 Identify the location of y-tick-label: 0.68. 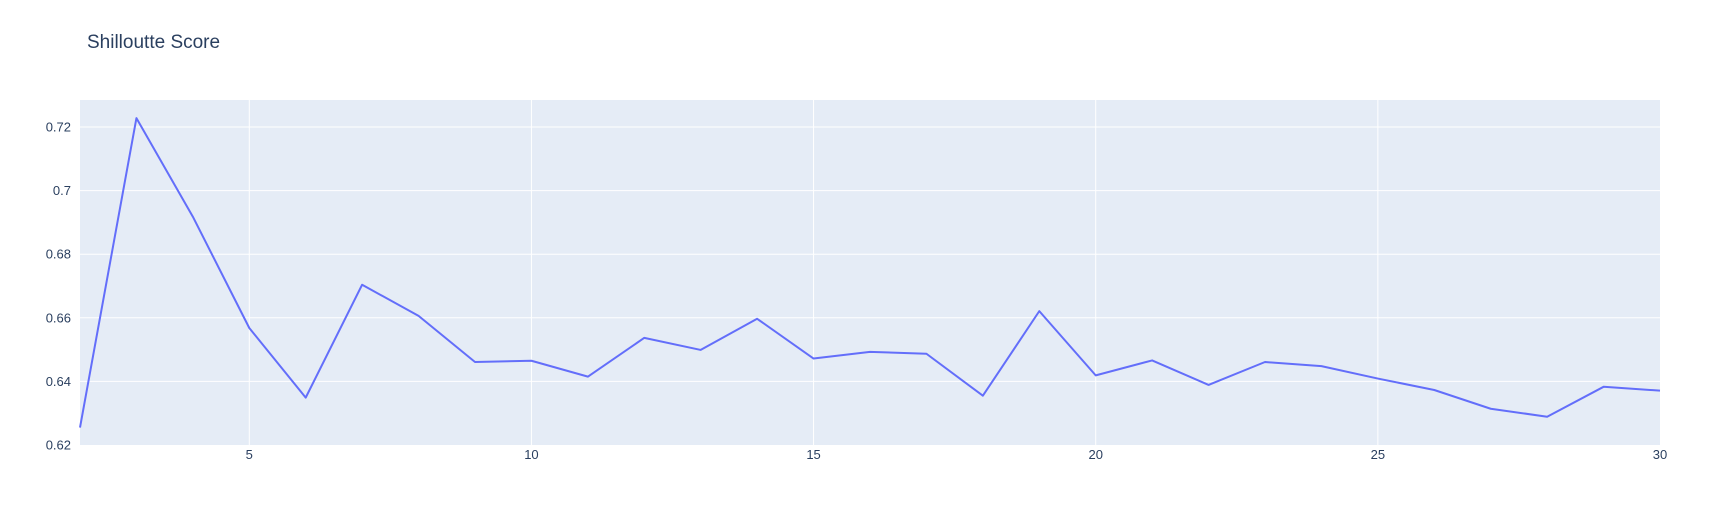
(58, 254).